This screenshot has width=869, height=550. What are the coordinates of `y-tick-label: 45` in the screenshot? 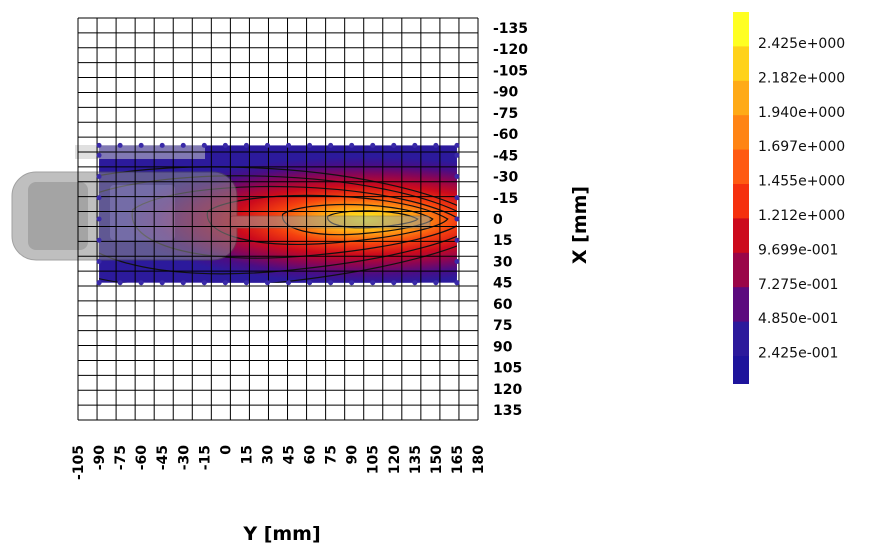 It's located at (502, 284).